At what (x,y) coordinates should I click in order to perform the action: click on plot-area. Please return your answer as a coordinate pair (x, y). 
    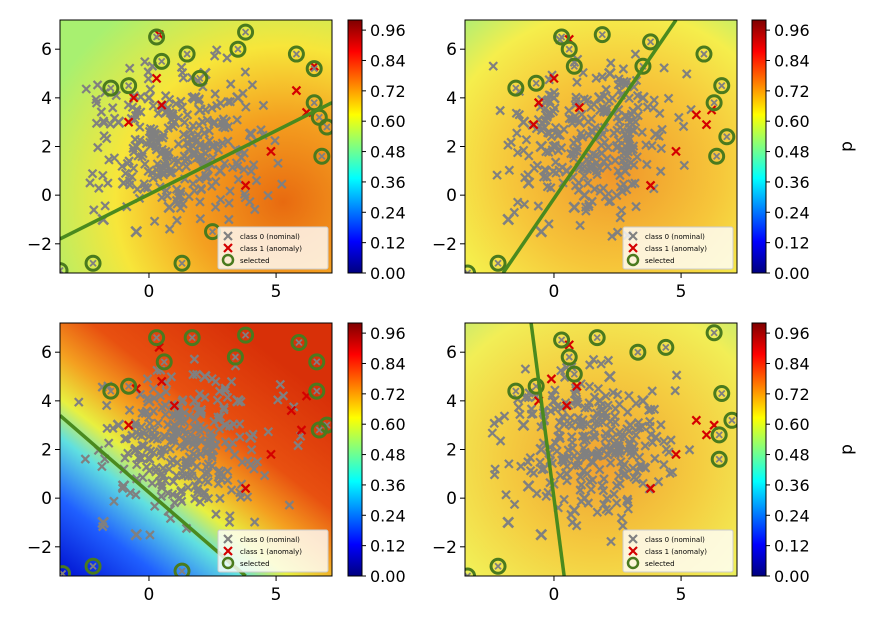
    Looking at the image, I should click on (601, 449).